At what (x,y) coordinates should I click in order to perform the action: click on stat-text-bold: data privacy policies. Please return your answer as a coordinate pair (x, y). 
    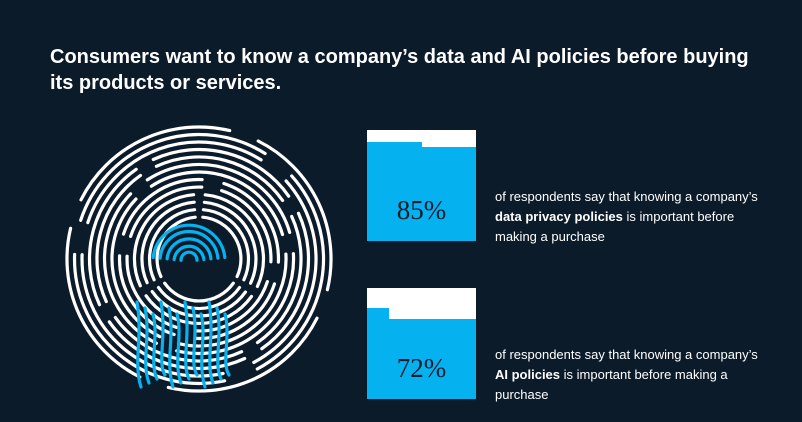
    Looking at the image, I should click on (559, 216).